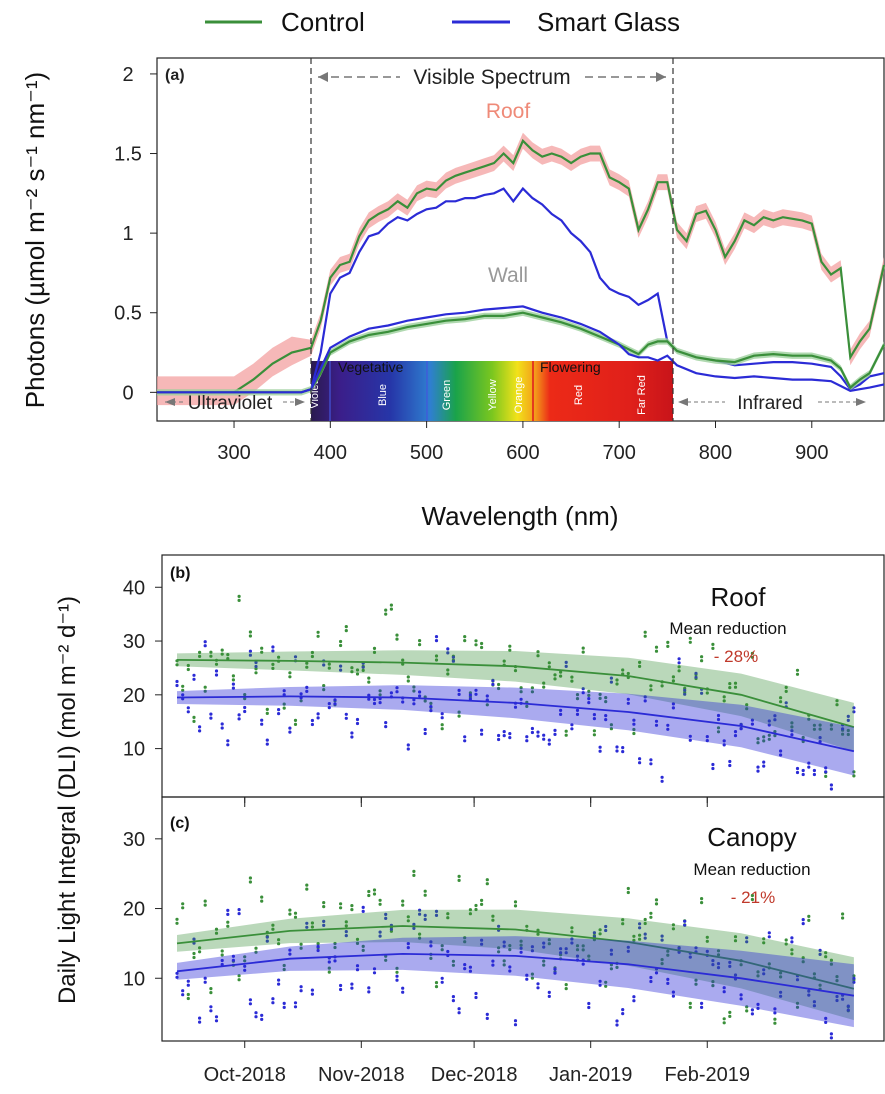 Image resolution: width=885 pixels, height=1094 pixels. I want to click on flowering-label: Flowering, so click(570, 367).